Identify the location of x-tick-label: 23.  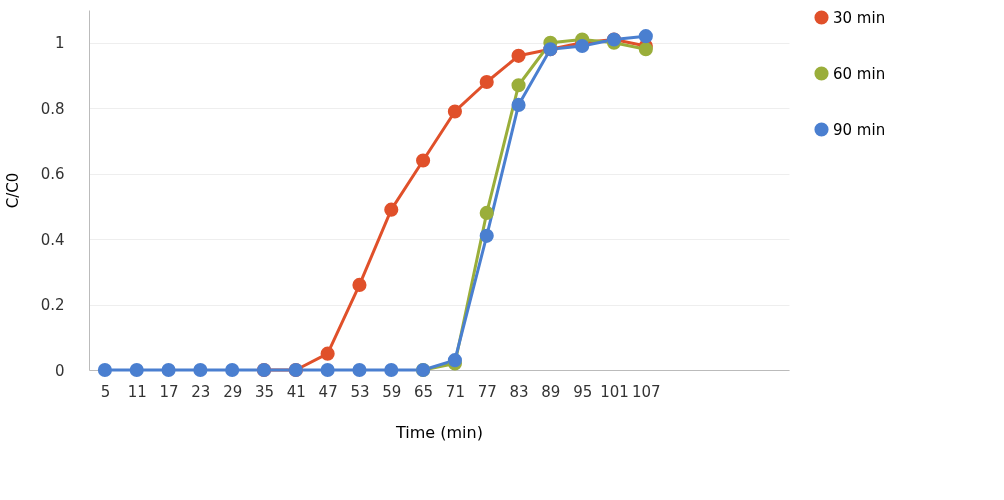
(201, 391).